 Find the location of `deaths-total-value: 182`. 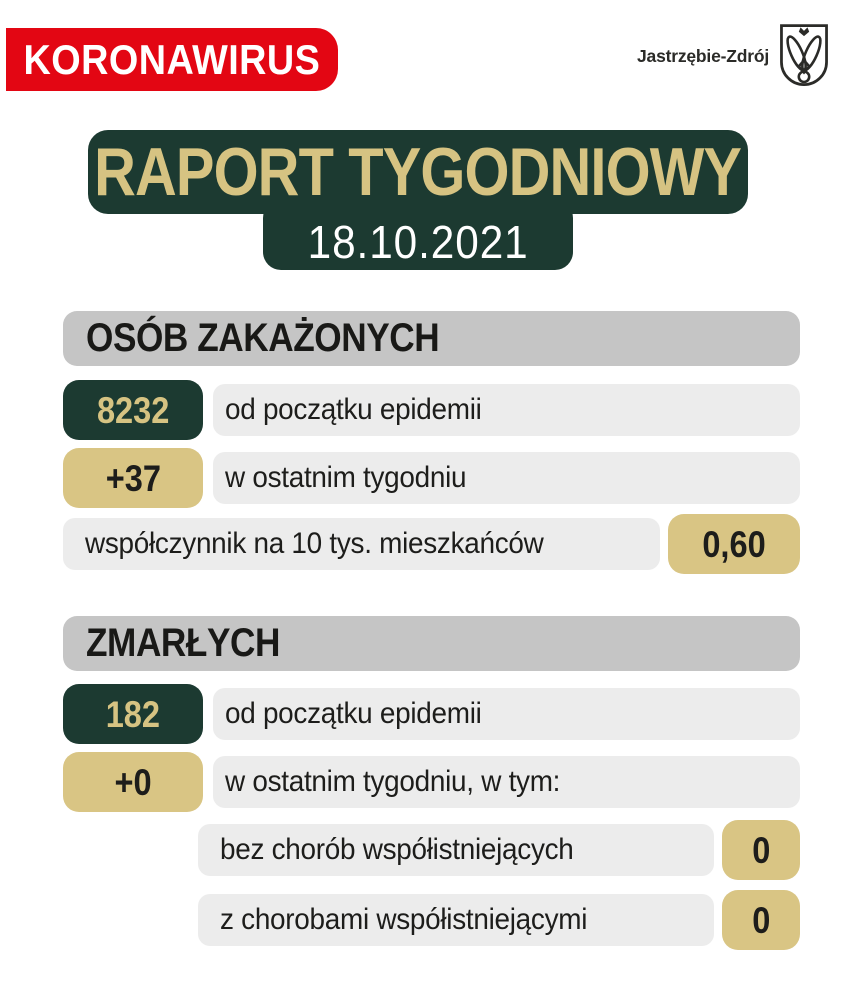

deaths-total-value: 182 is located at coordinates (133, 714).